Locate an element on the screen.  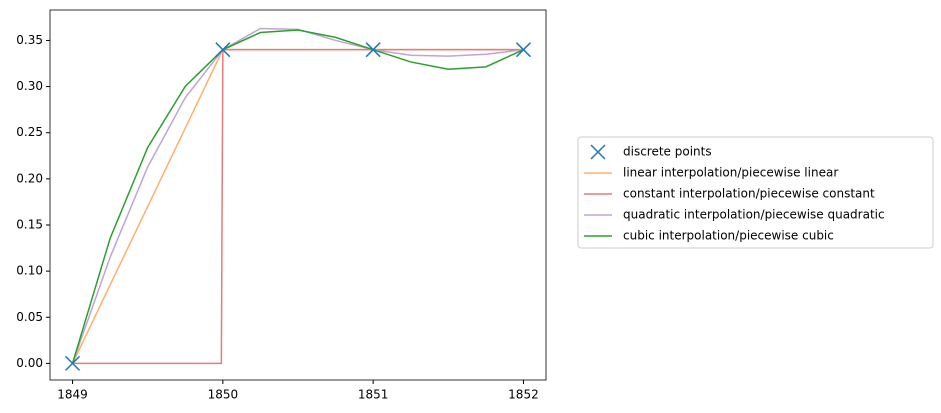
y-tick-label: 0.25 is located at coordinates (29, 132).